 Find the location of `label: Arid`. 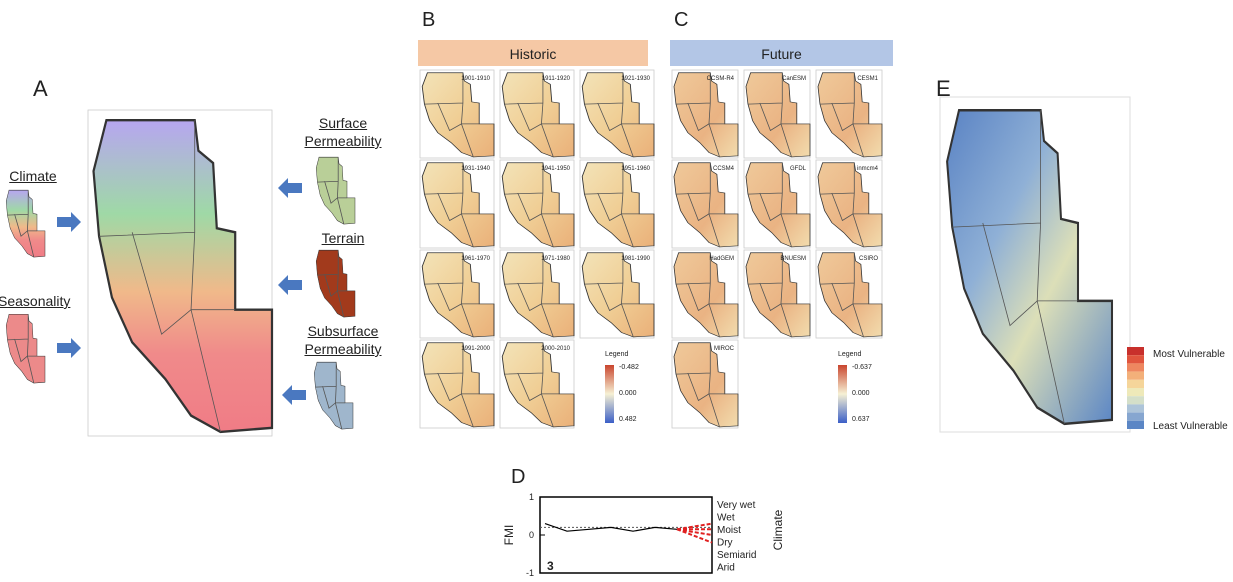

label: Arid is located at coordinates (726, 568).